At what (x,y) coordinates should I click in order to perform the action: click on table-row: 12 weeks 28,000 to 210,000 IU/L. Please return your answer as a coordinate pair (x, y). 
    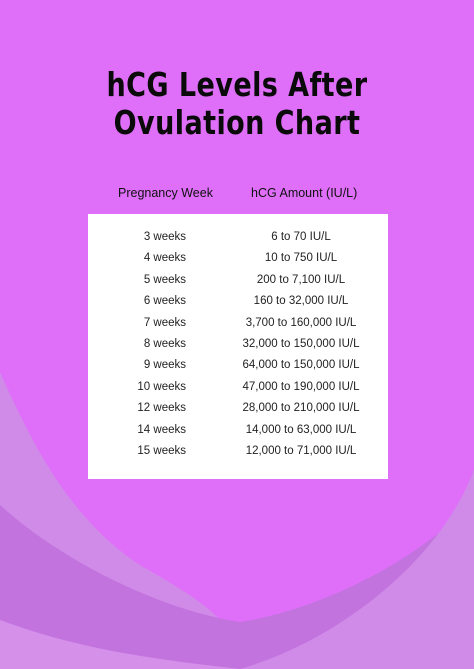
    Looking at the image, I should click on (238, 410).